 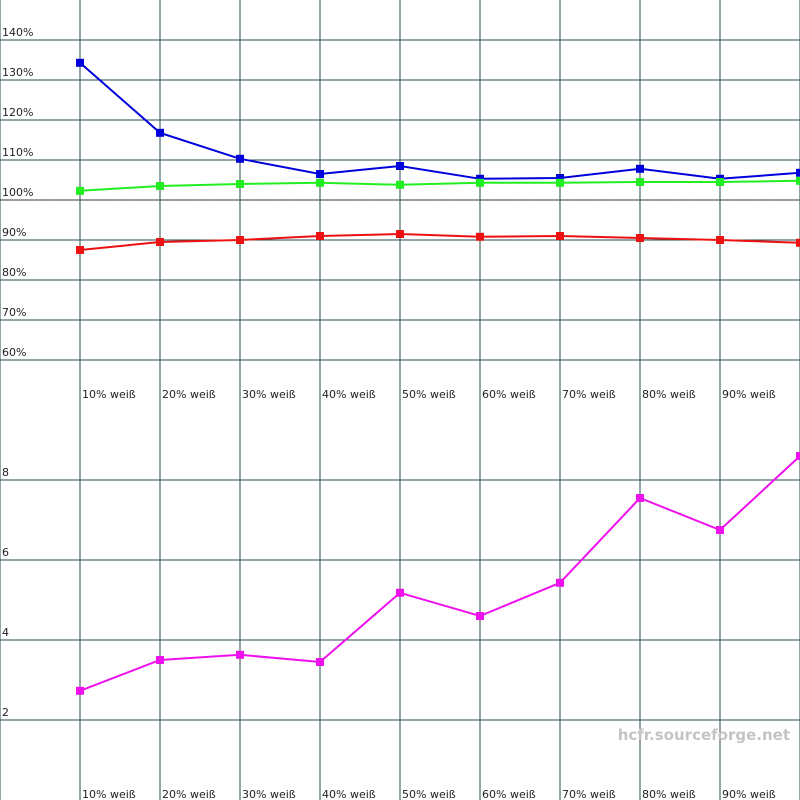 I want to click on y-tick-label: 6, so click(x=5, y=552).